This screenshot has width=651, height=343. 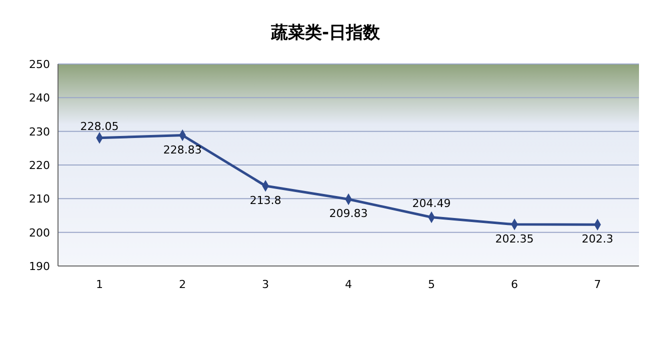 I want to click on data-label: 228.05, so click(x=99, y=126).